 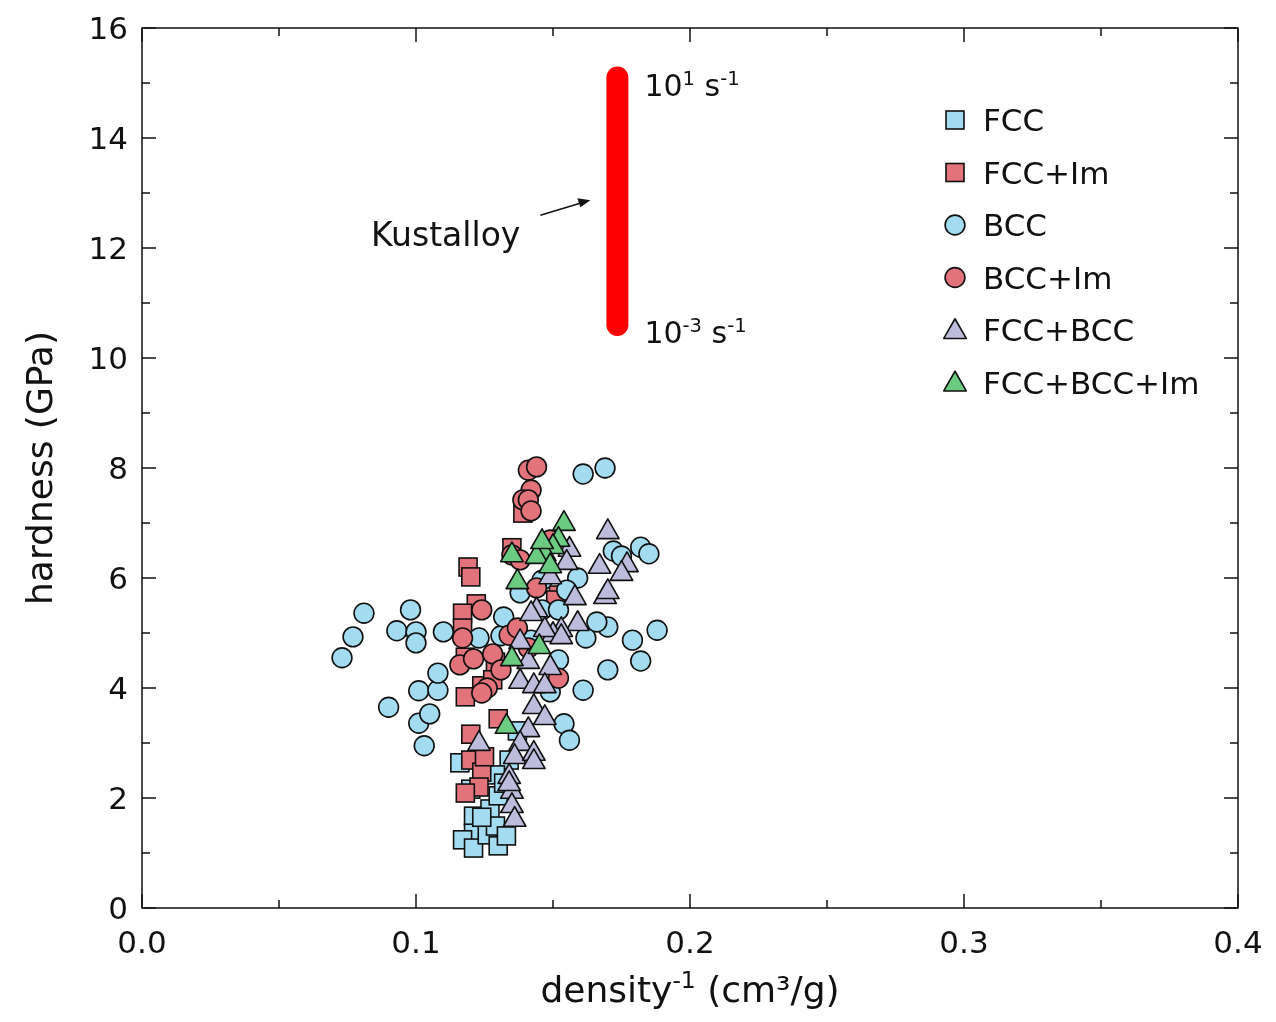 What do you see at coordinates (695, 331) in the screenshot?
I see `annotation: 10$^{-3}$ s$^{-1}$` at bounding box center [695, 331].